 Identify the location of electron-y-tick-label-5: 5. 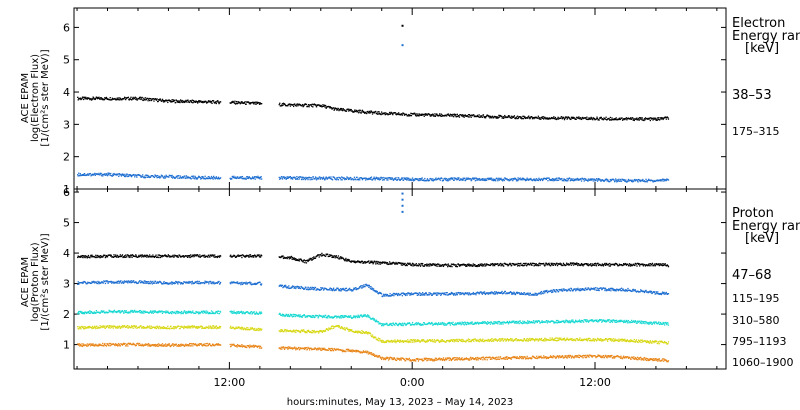
(66, 60).